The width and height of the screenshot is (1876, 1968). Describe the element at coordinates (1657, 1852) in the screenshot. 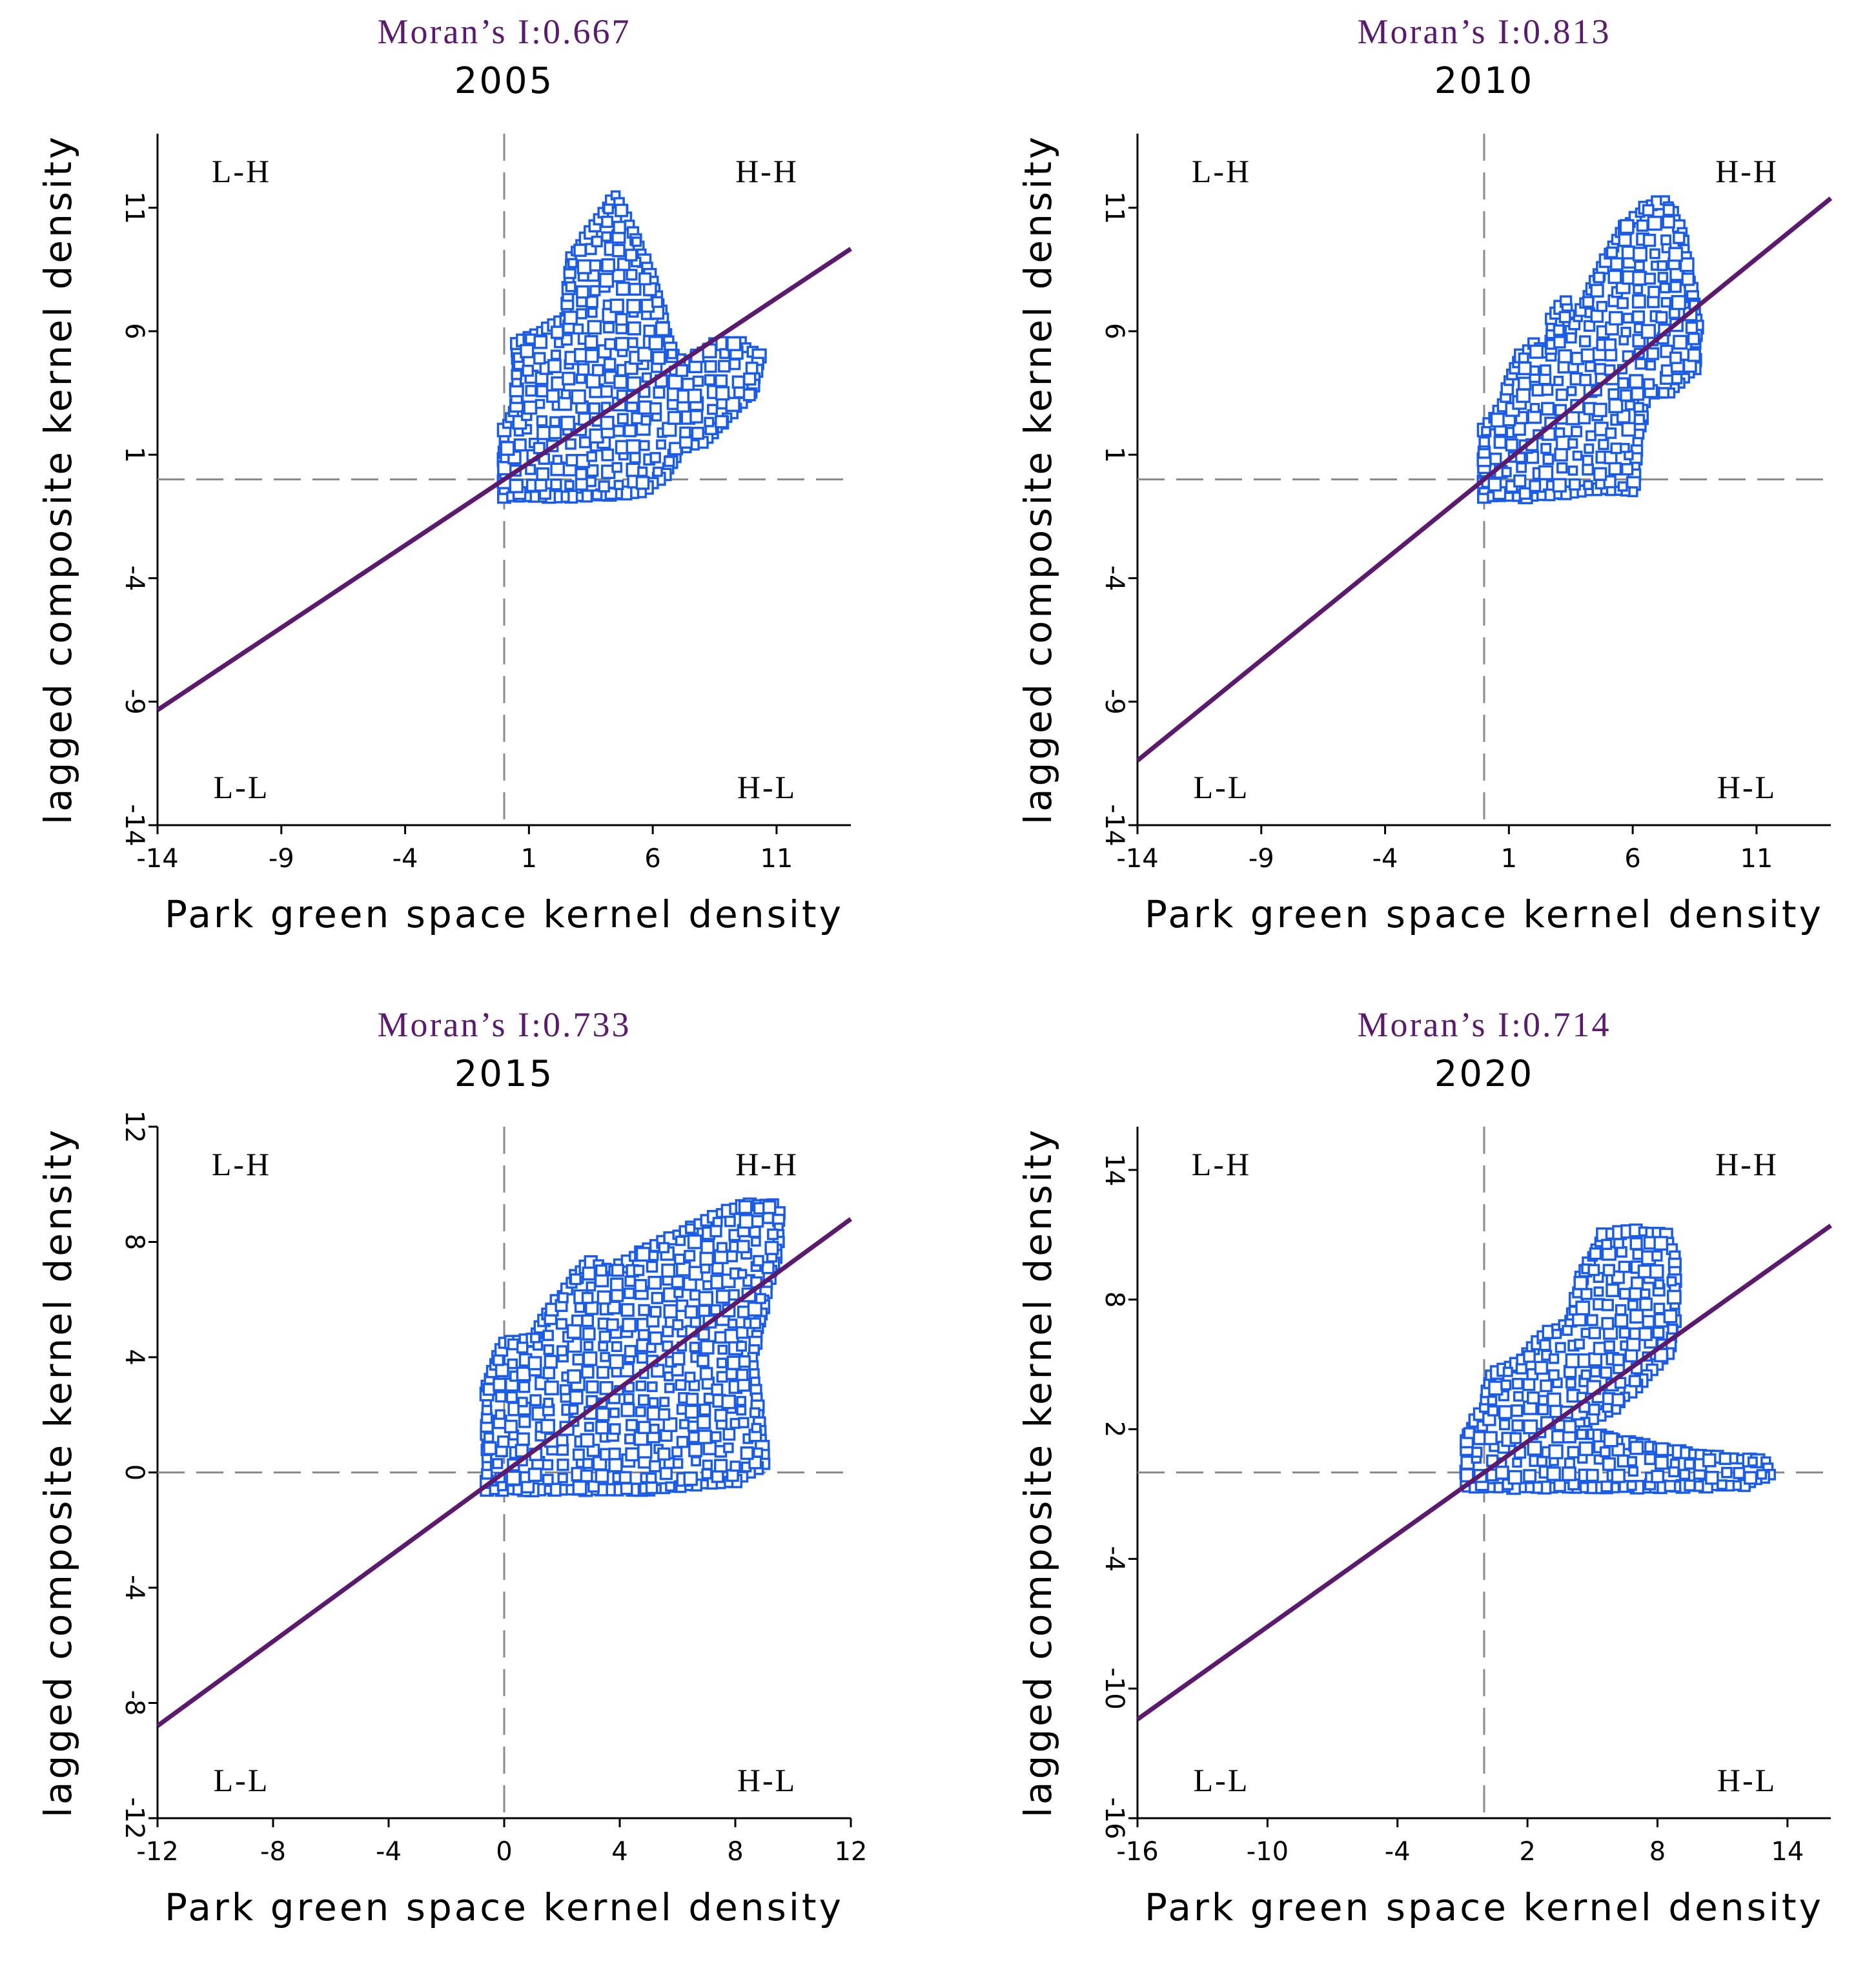

I see `x-tick-label: 8` at that location.